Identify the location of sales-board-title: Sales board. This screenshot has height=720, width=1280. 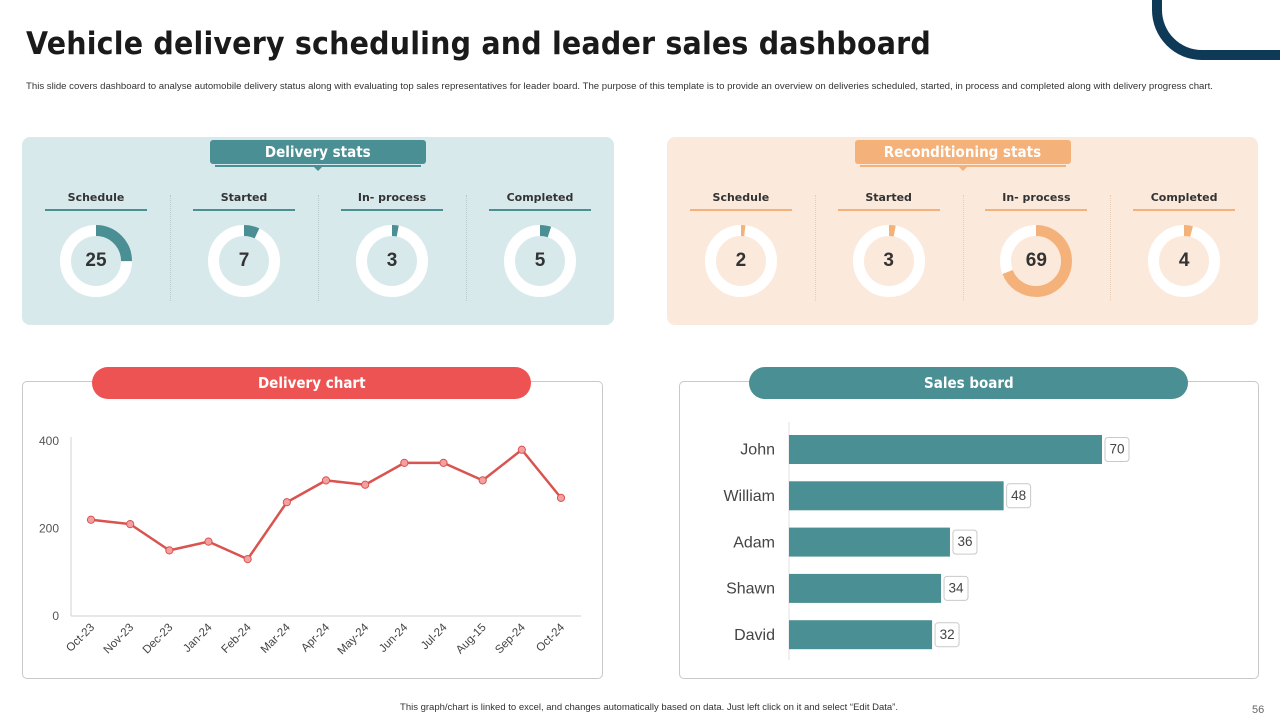
(968, 383).